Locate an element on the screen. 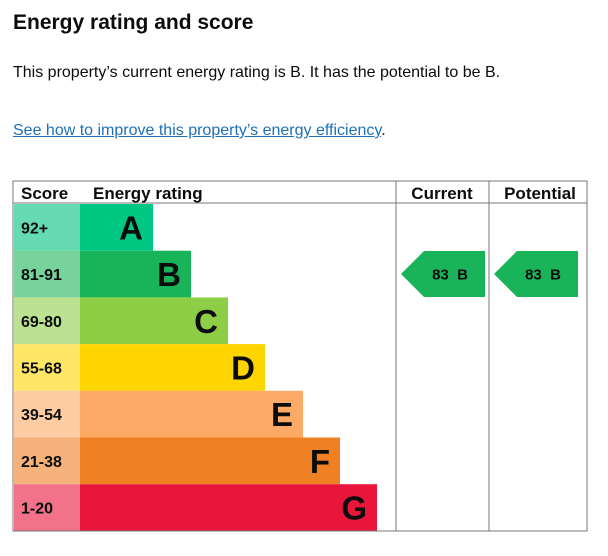 The image size is (608, 556). header-potential: Potential is located at coordinates (540, 193).